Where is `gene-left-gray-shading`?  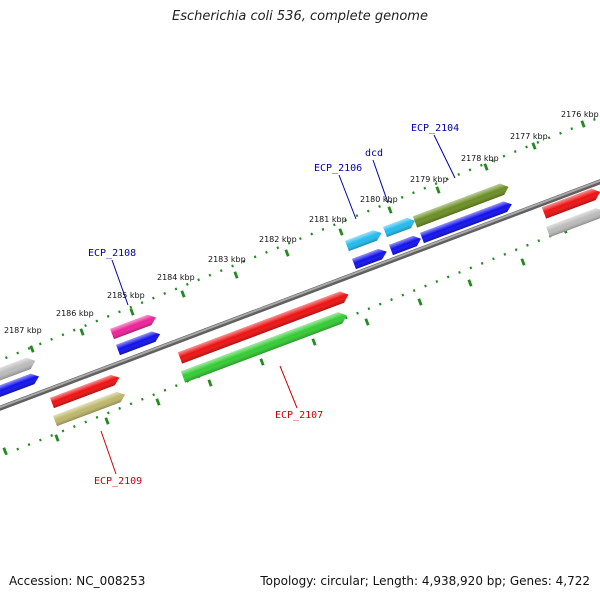 gene-left-gray-shading is located at coordinates (18, 369).